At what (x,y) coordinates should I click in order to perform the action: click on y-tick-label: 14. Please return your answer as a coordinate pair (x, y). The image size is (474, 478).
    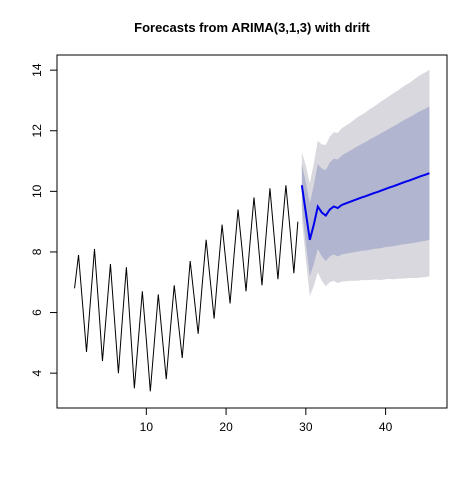
    Looking at the image, I should click on (37, 70).